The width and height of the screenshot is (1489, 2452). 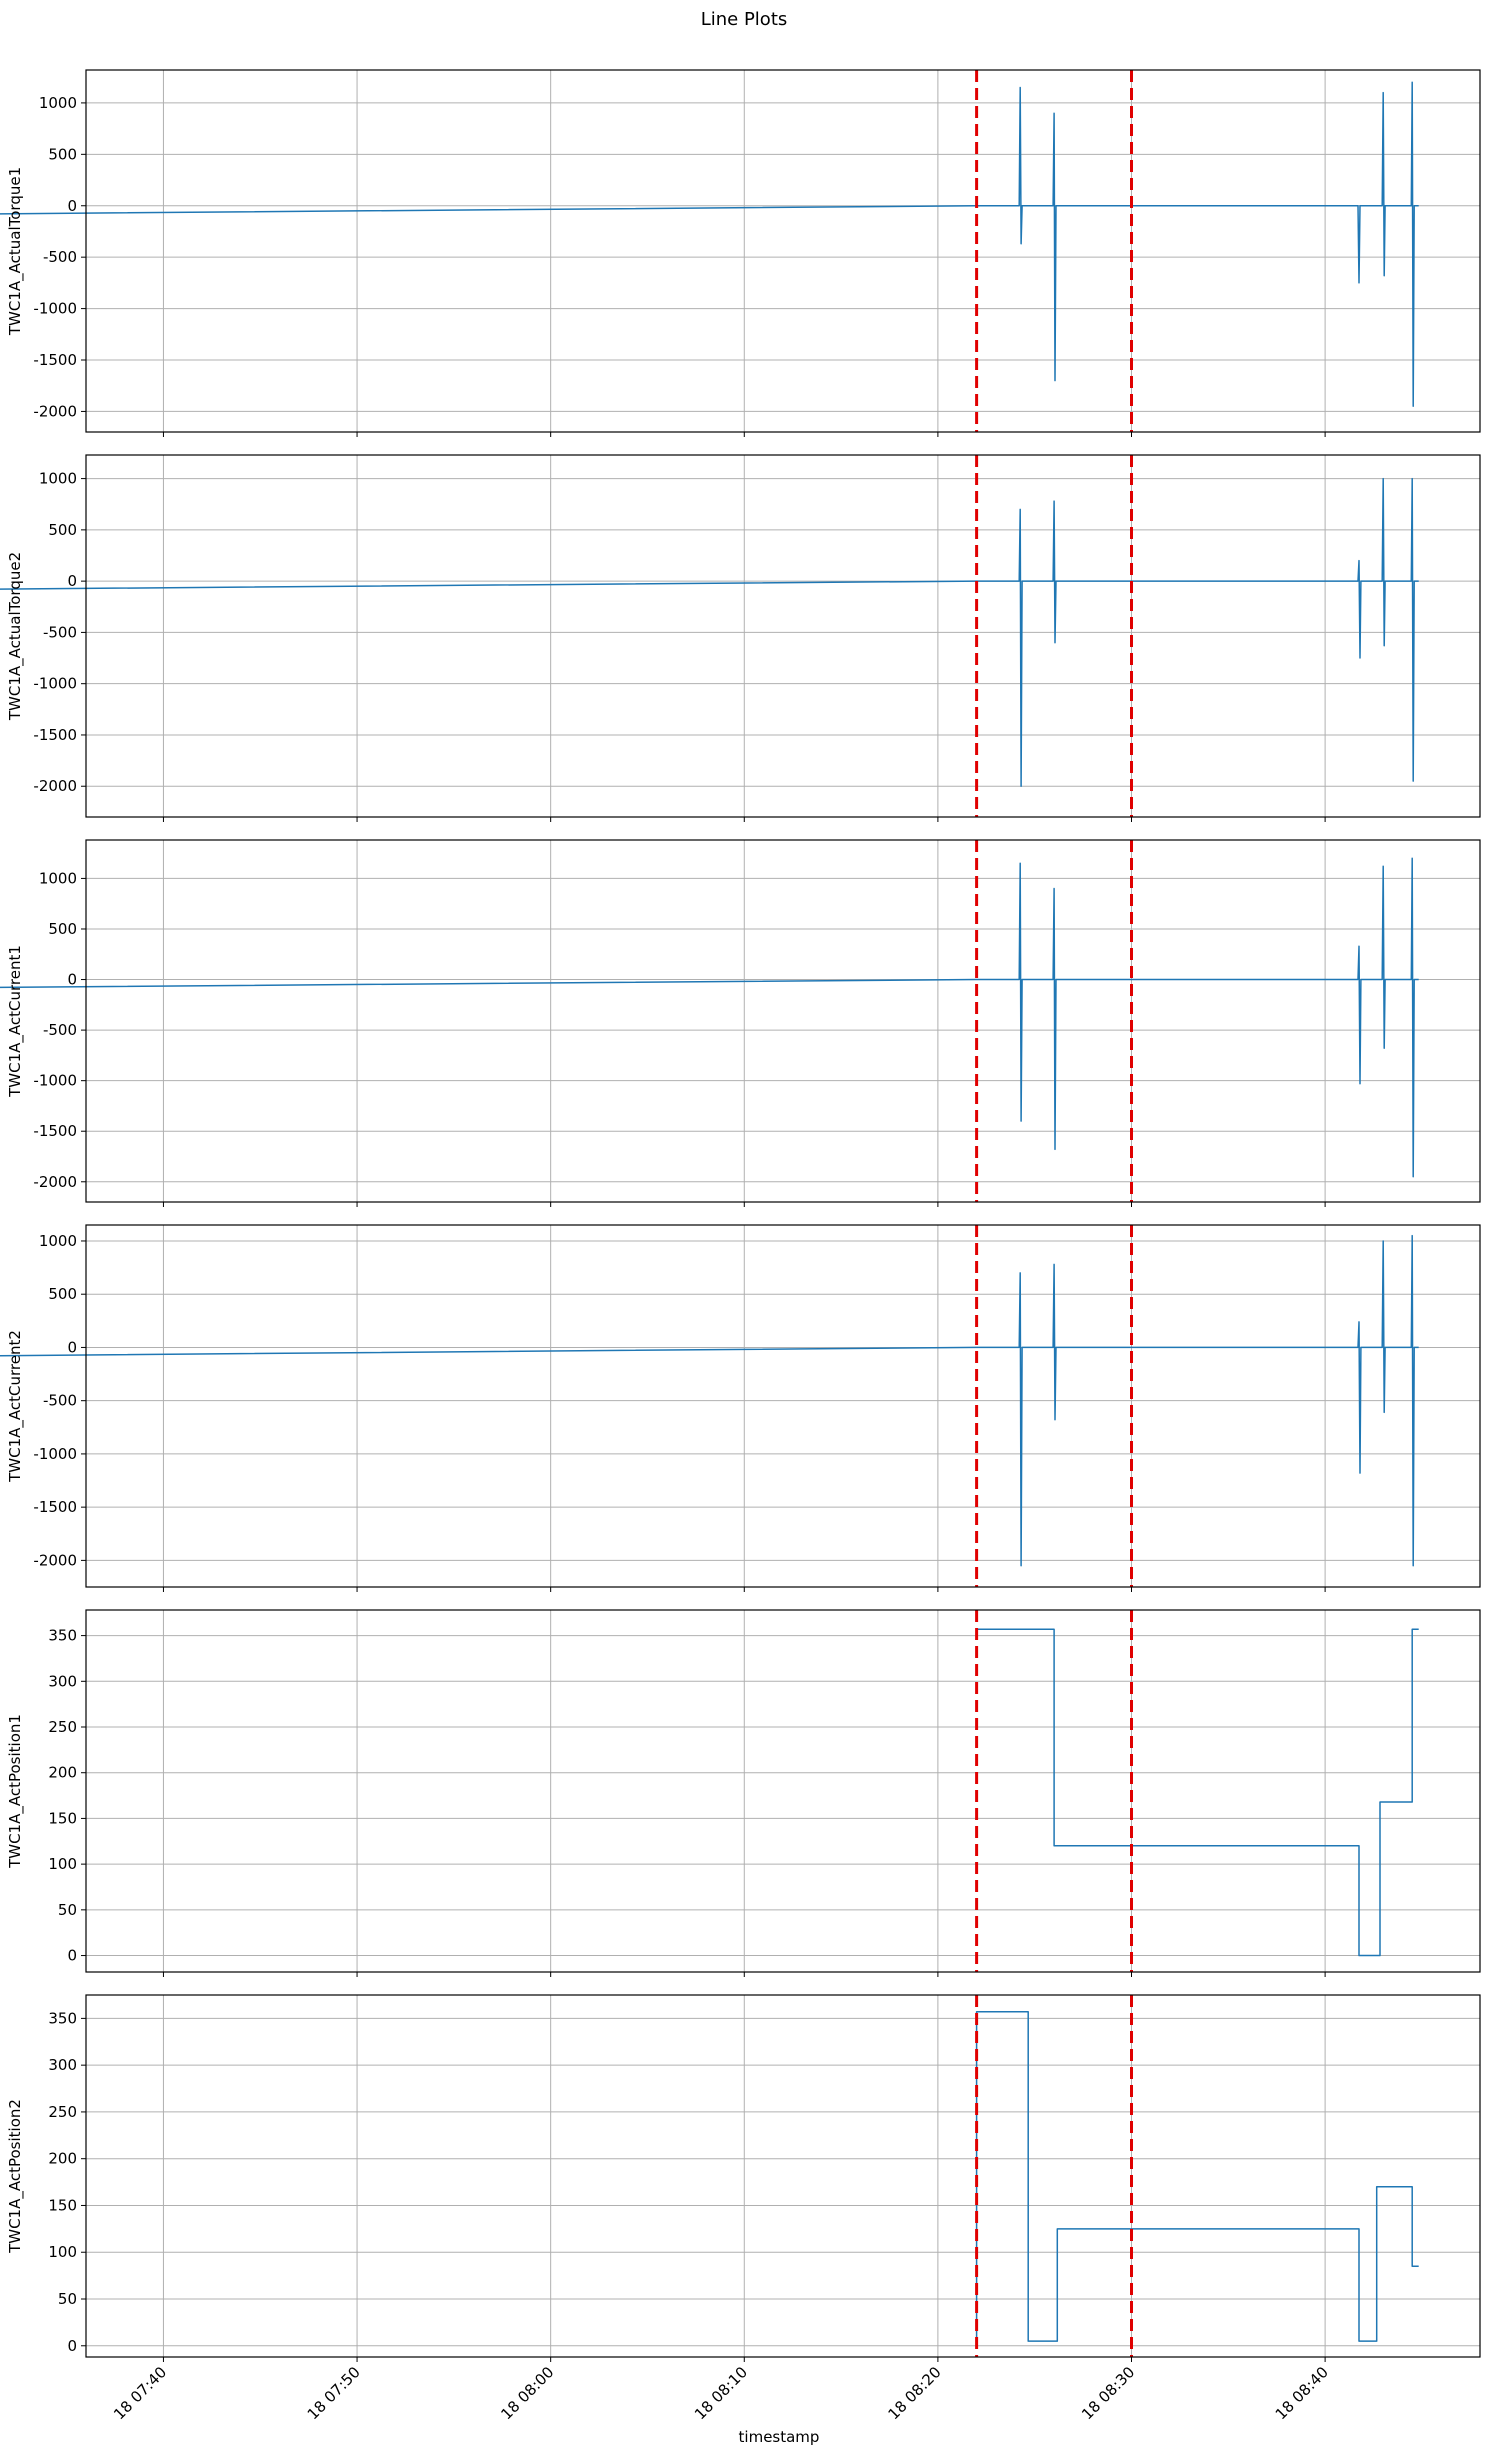 What do you see at coordinates (721, 2393) in the screenshot?
I see `x-tick-label: 18 08:10` at bounding box center [721, 2393].